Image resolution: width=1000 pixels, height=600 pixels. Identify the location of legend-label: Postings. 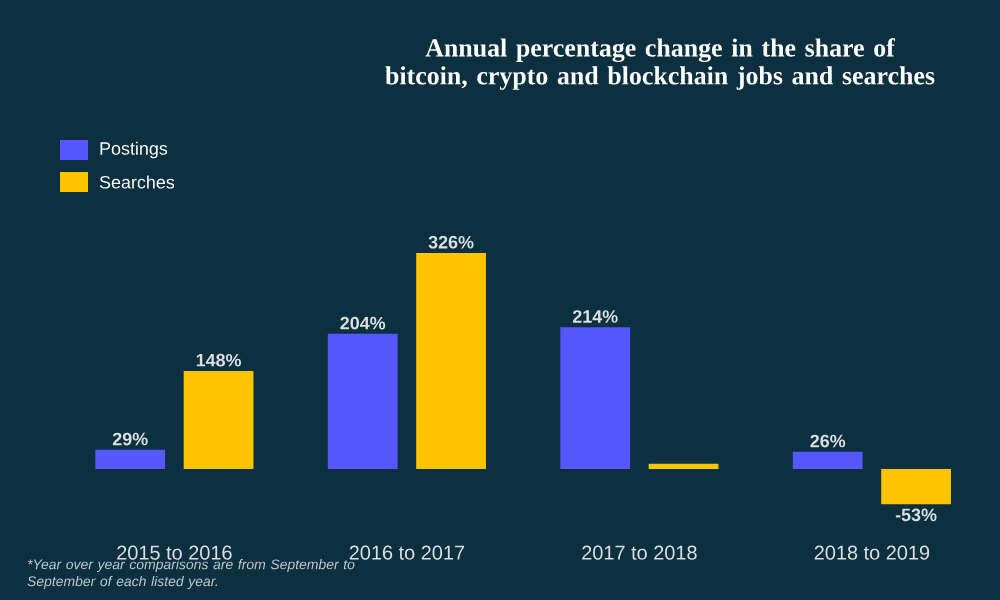
(134, 150).